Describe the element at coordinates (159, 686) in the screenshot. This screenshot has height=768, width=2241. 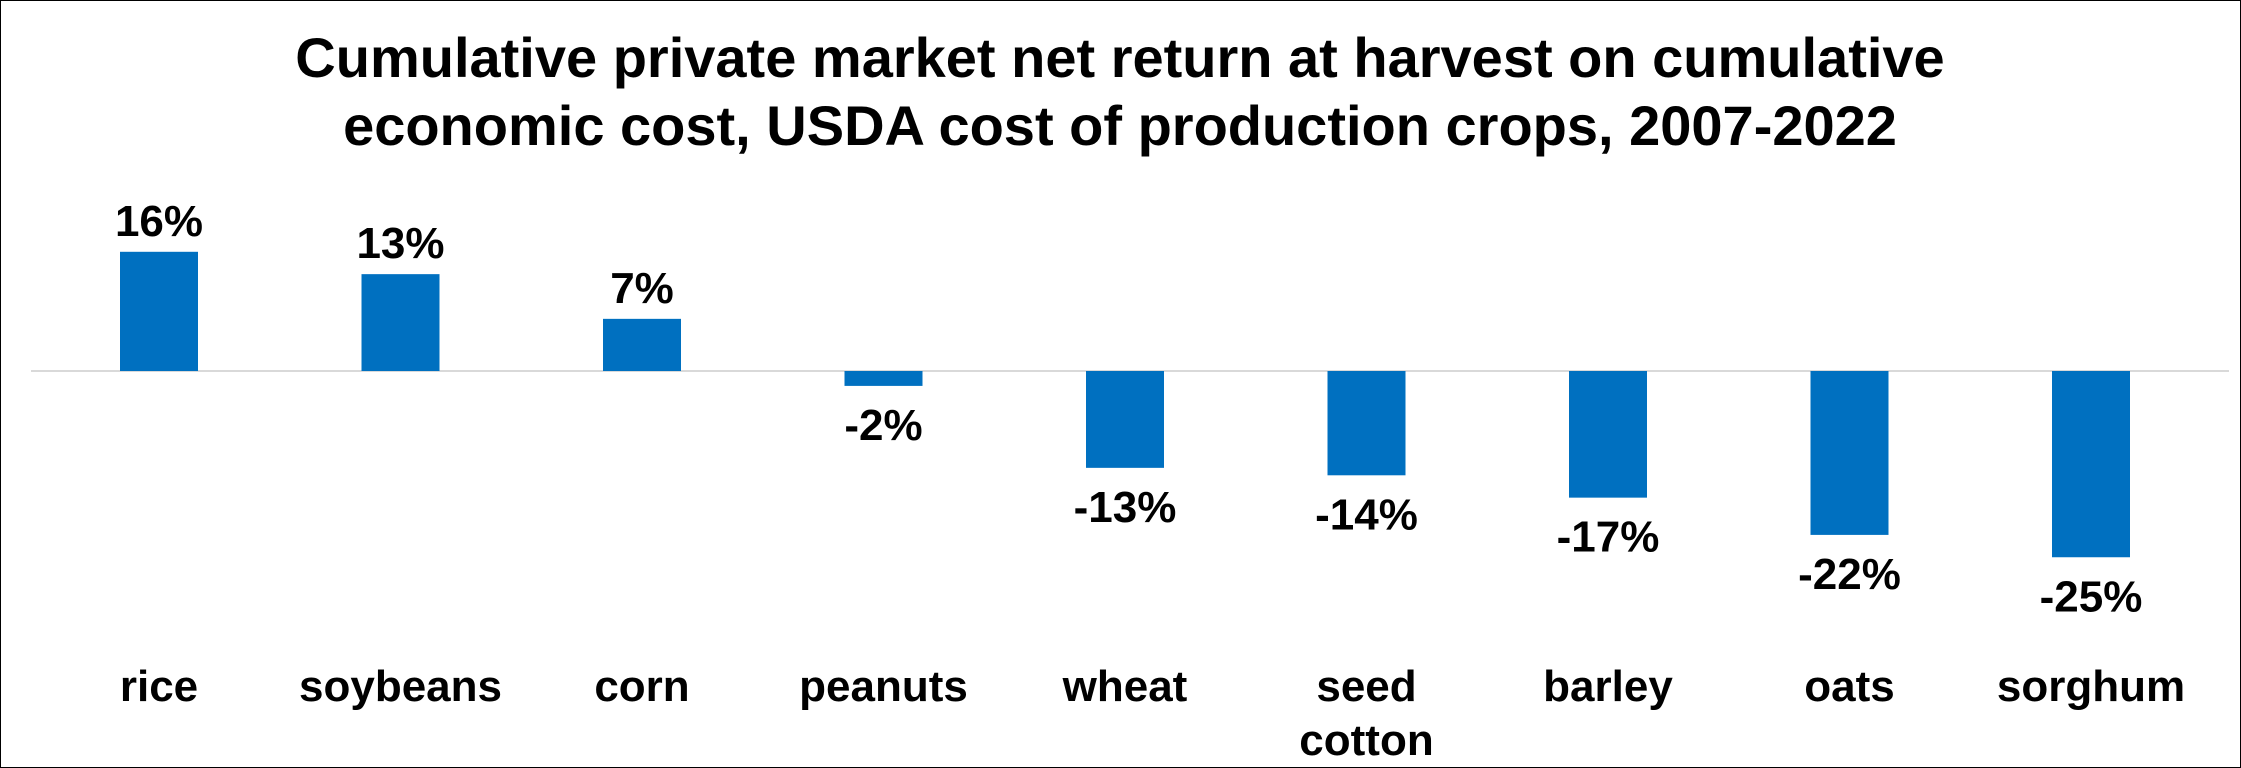
I see `category-label-rice: rice` at that location.